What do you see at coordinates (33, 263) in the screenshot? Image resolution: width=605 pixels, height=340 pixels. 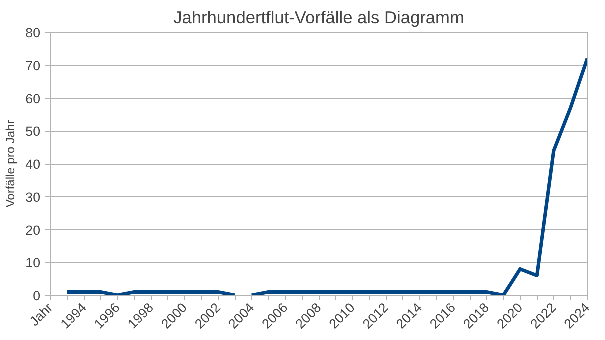 I see `y-tick-label: 10` at bounding box center [33, 263].